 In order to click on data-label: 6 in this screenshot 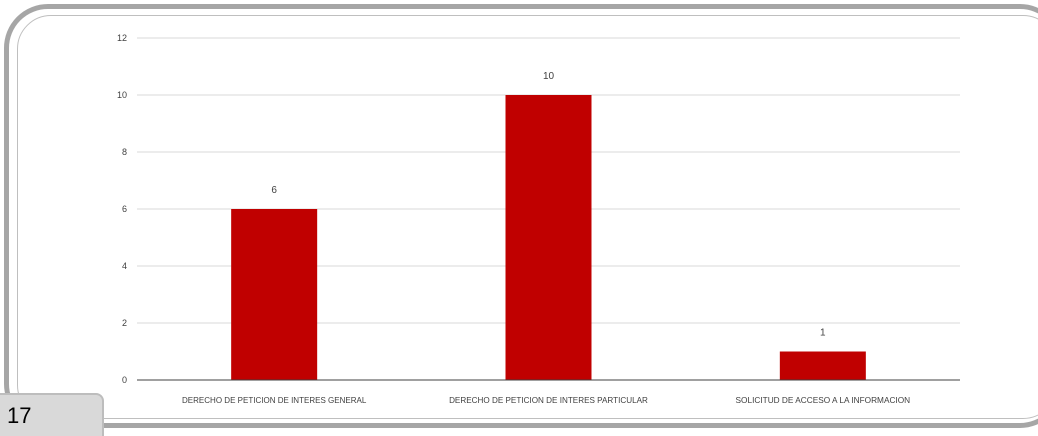, I will do `click(274, 190)`.